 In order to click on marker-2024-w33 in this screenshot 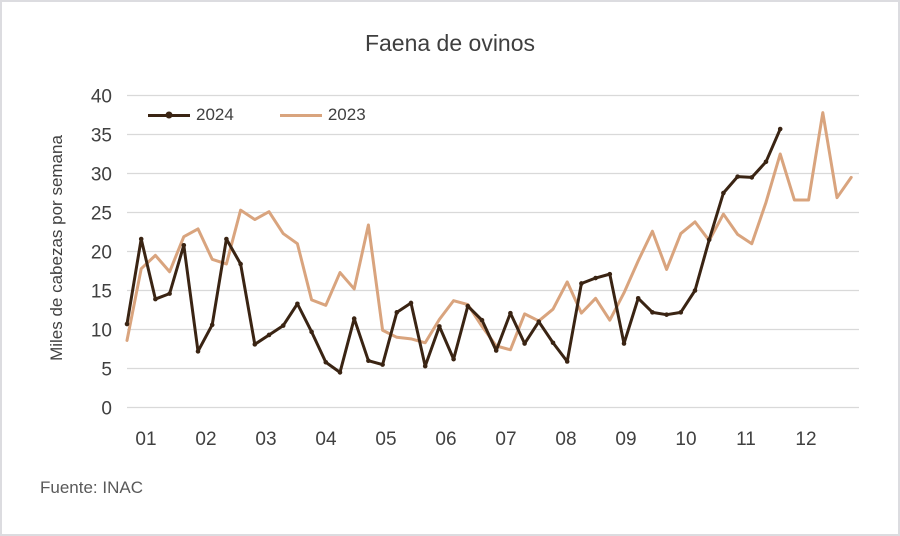, I will do `click(581, 283)`.